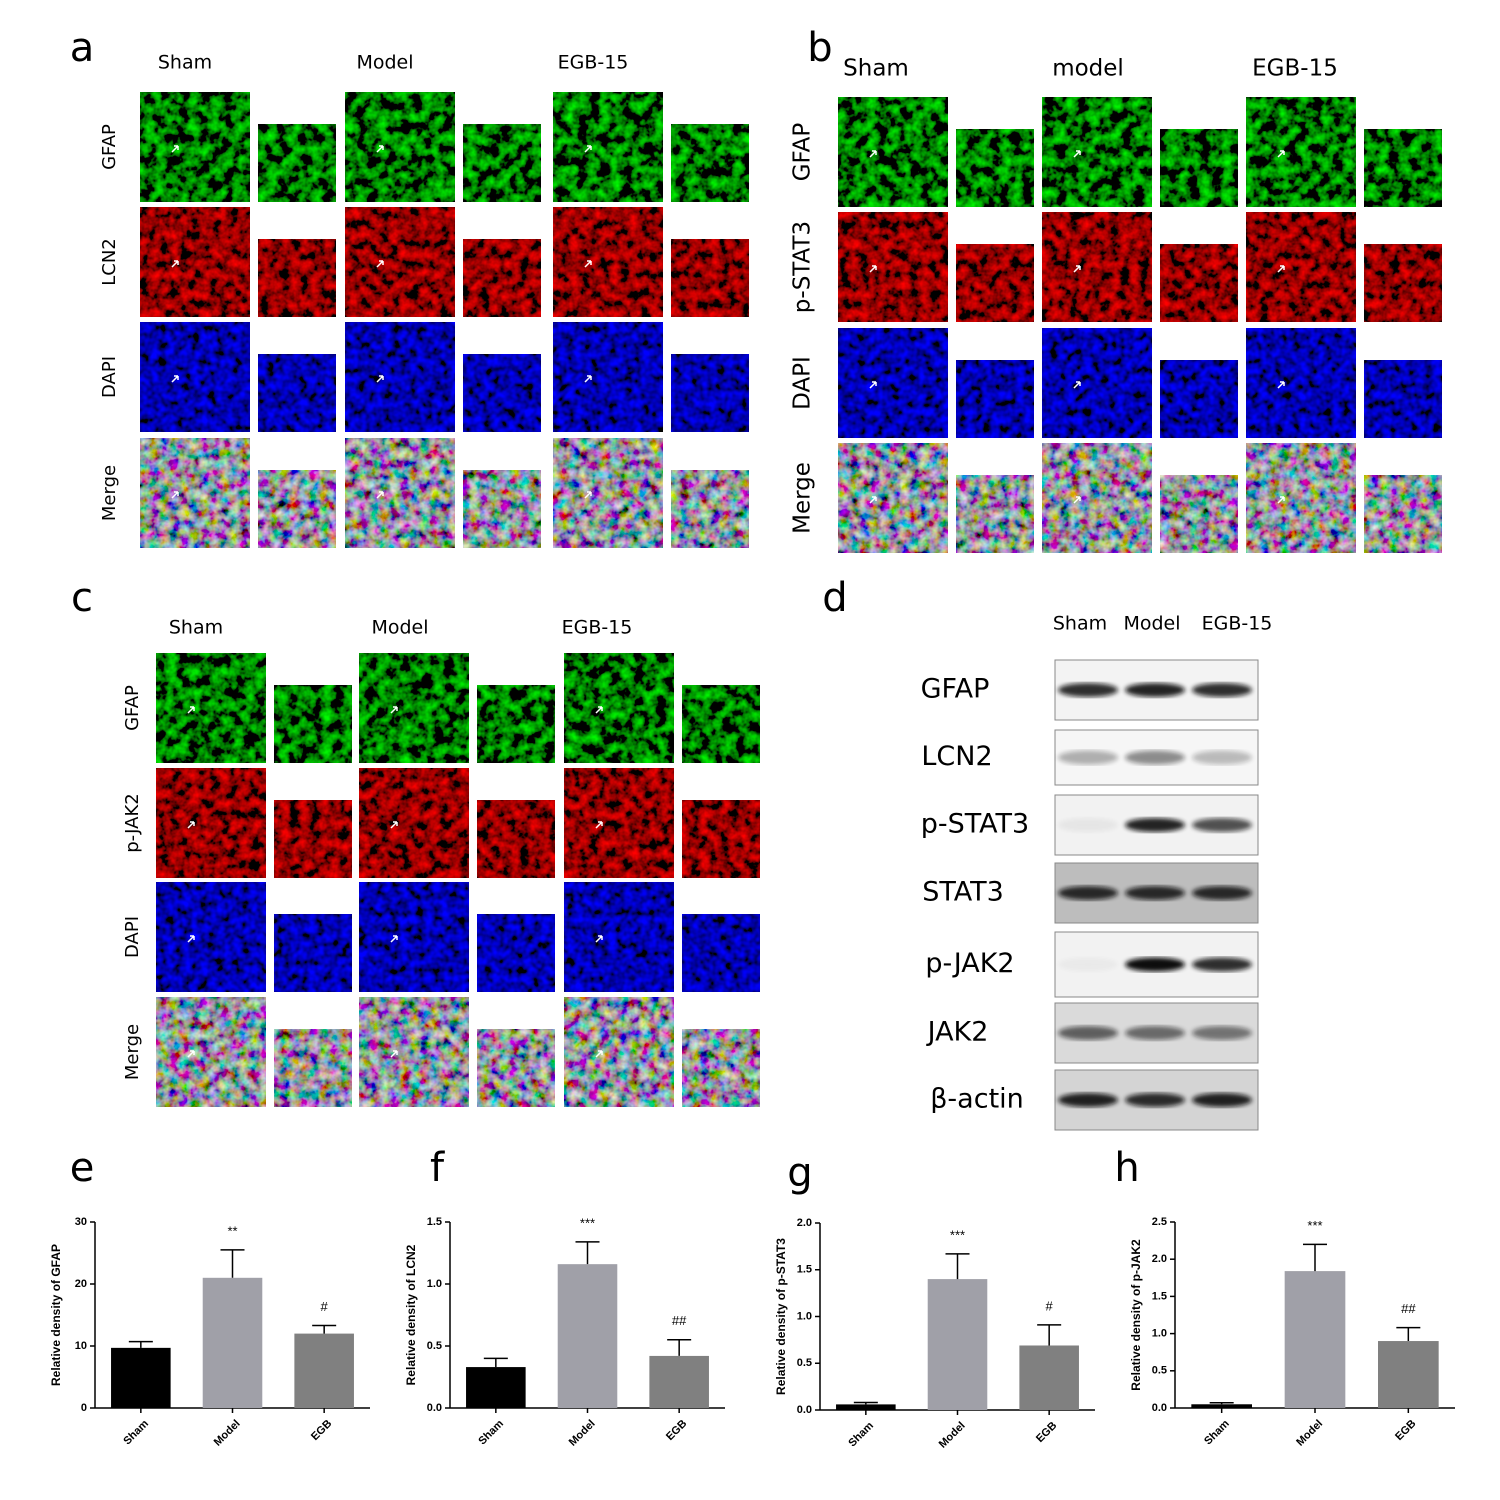  Describe the element at coordinates (81, 1346) in the screenshot. I see `y-tick-label: 10` at that location.